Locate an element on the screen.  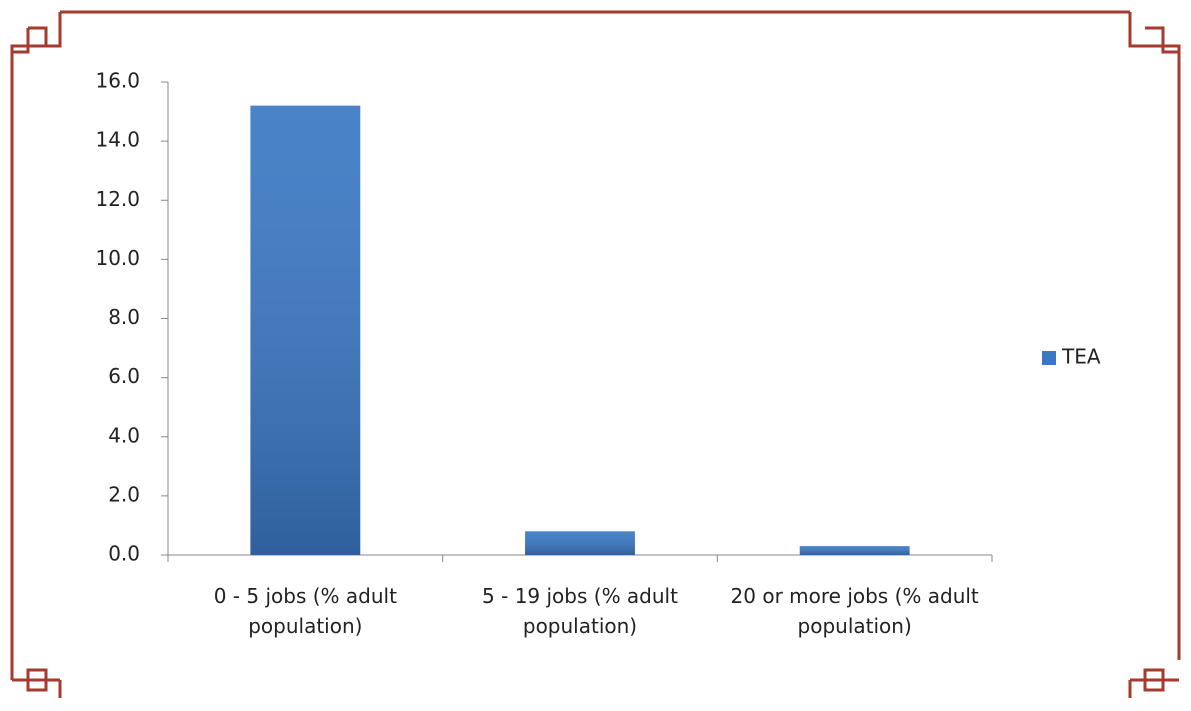
y-tick-label: 6.0 is located at coordinates (124, 376).